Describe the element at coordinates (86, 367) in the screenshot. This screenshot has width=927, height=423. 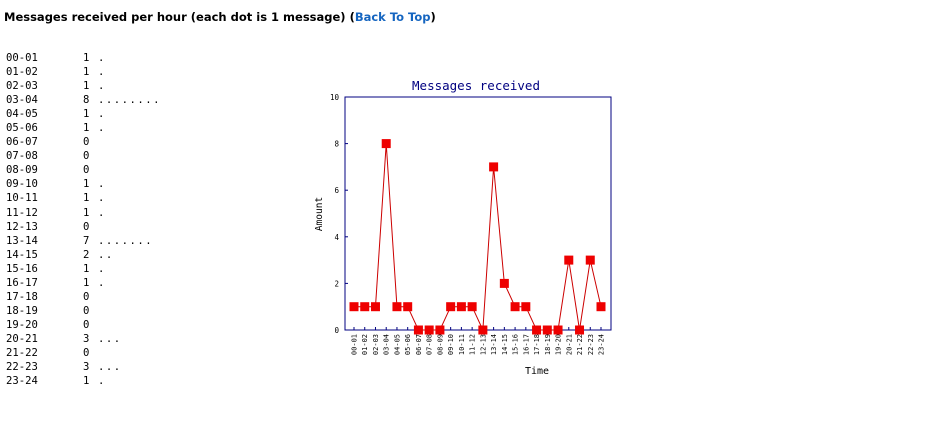
I see `count-value: 3` at that location.